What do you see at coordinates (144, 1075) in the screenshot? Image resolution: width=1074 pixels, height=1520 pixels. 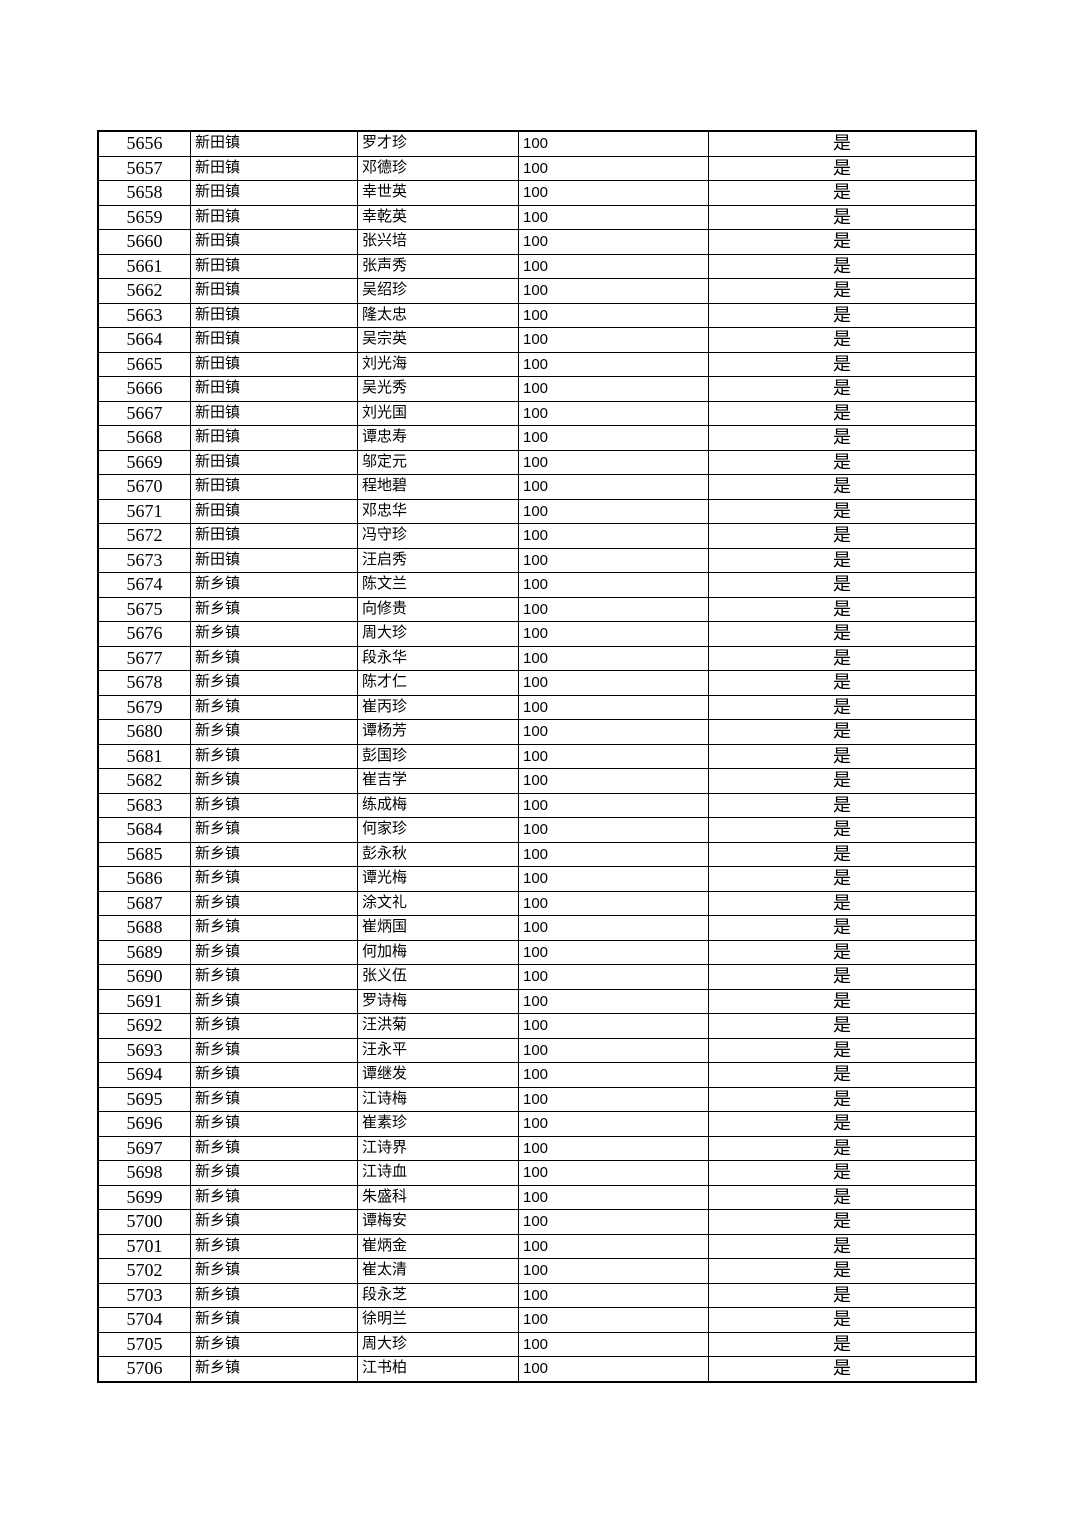 I see `row-number: 5694` at bounding box center [144, 1075].